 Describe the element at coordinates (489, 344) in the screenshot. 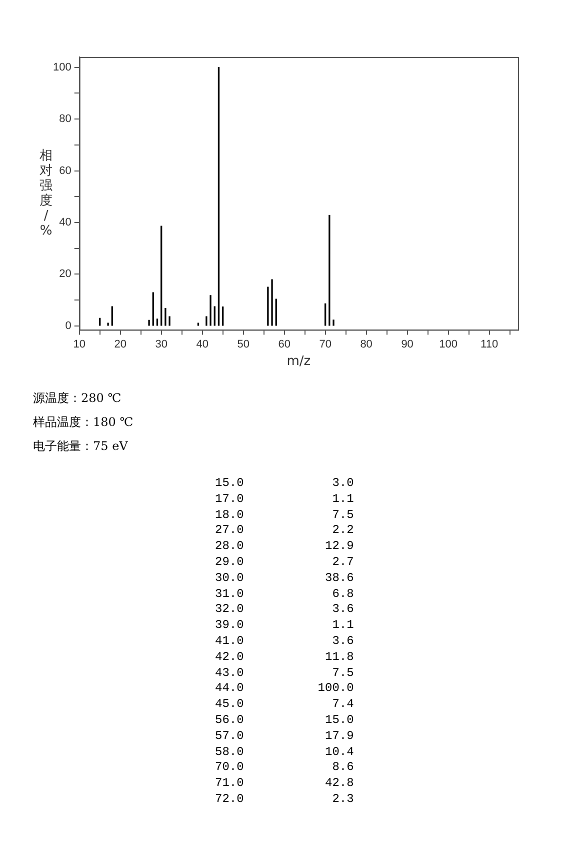

I see `x-tick-label: 110` at that location.